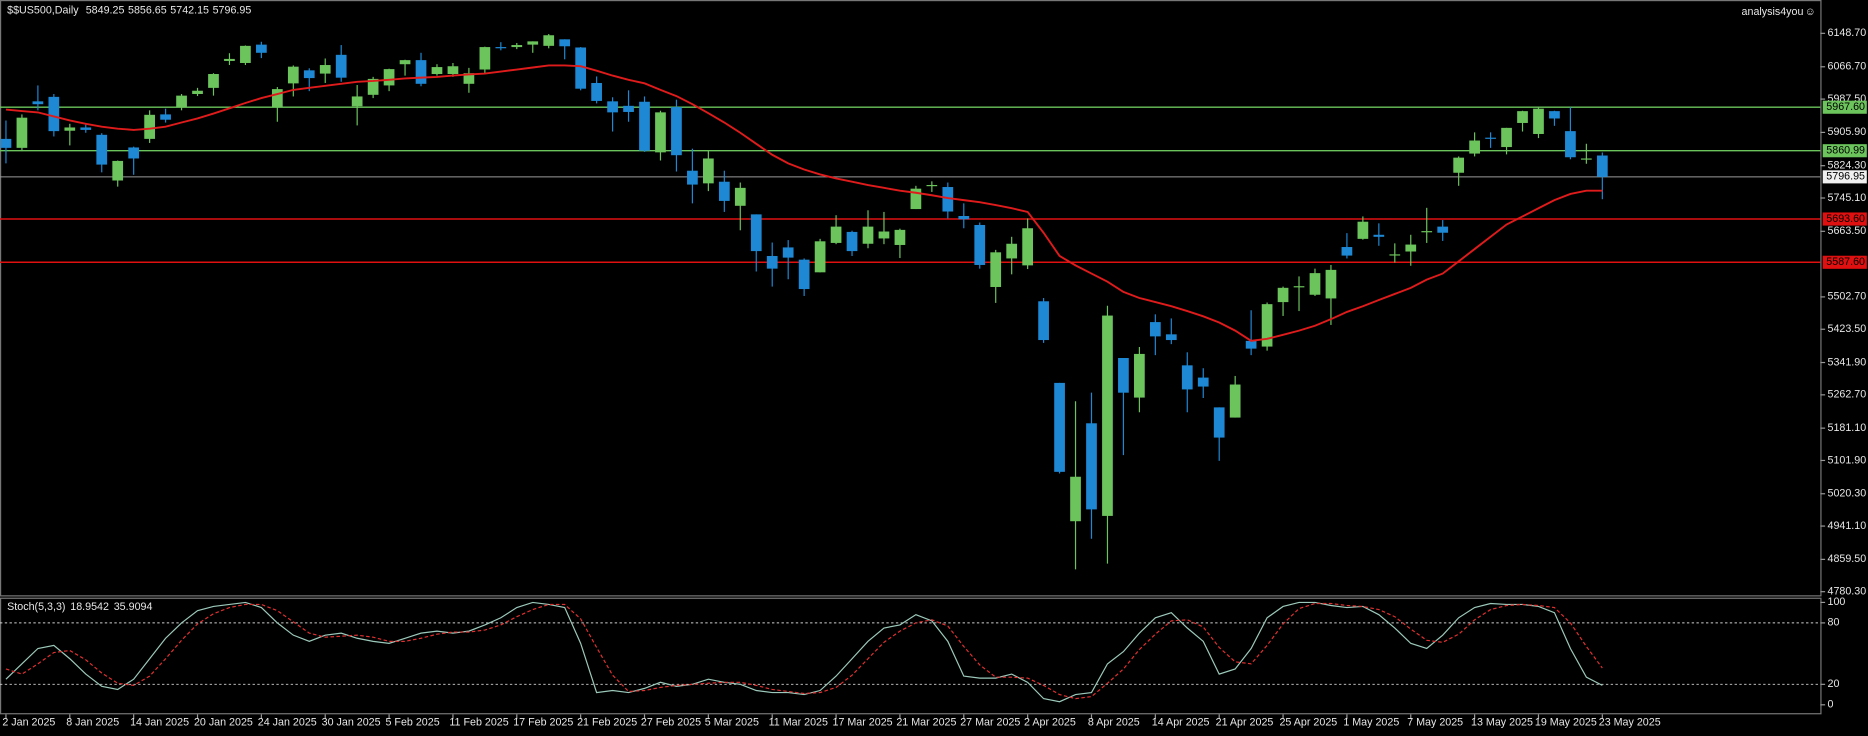  What do you see at coordinates (1779, 12) in the screenshot?
I see `watermark: analysis4you☺` at bounding box center [1779, 12].